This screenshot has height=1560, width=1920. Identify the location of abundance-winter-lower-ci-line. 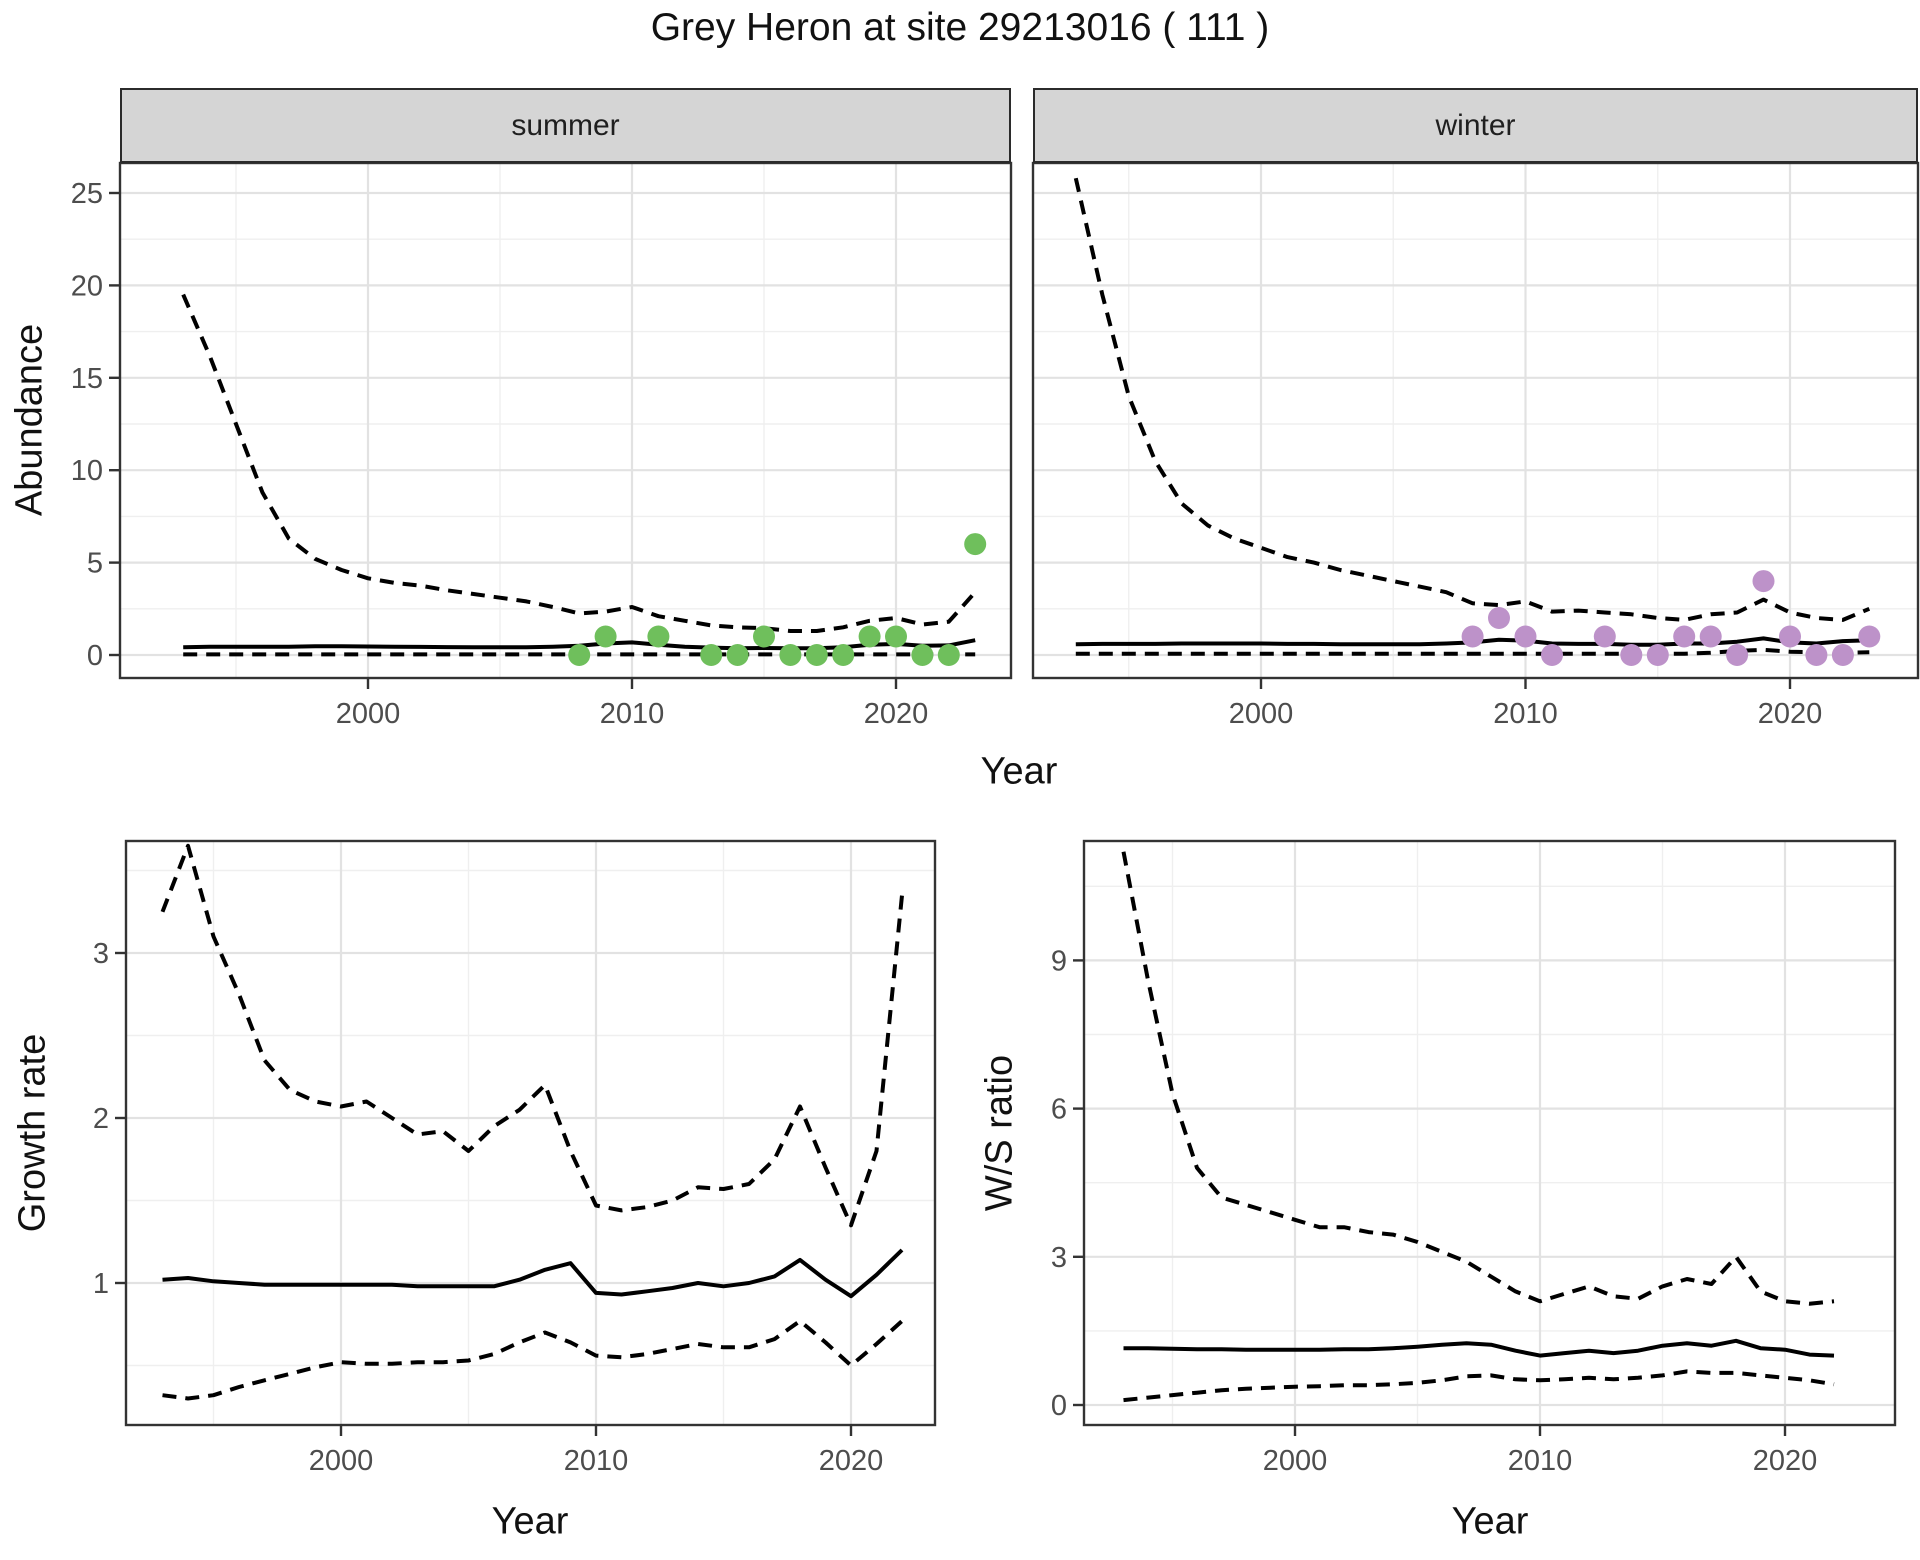
(1472, 651).